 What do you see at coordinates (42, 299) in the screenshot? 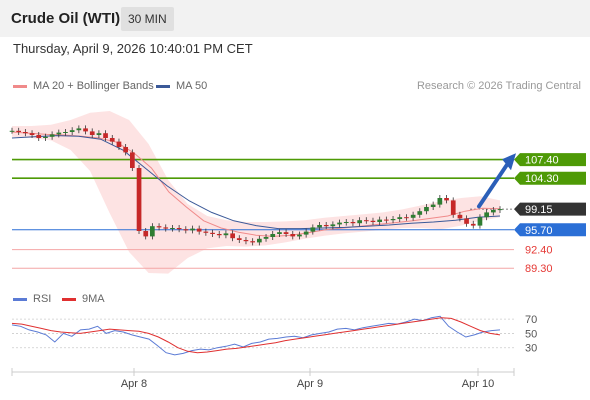
I see `legend-rsi-label: RSI` at bounding box center [42, 299].